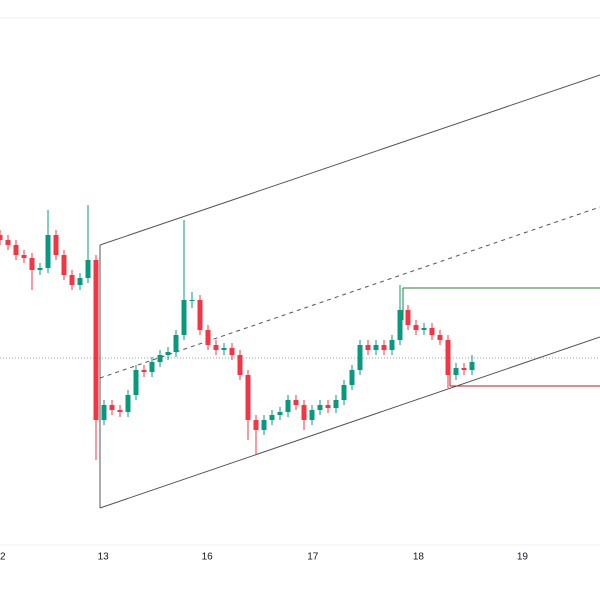 The height and width of the screenshot is (600, 600). Describe the element at coordinates (313, 557) in the screenshot. I see `x-tick-label: 17` at that location.